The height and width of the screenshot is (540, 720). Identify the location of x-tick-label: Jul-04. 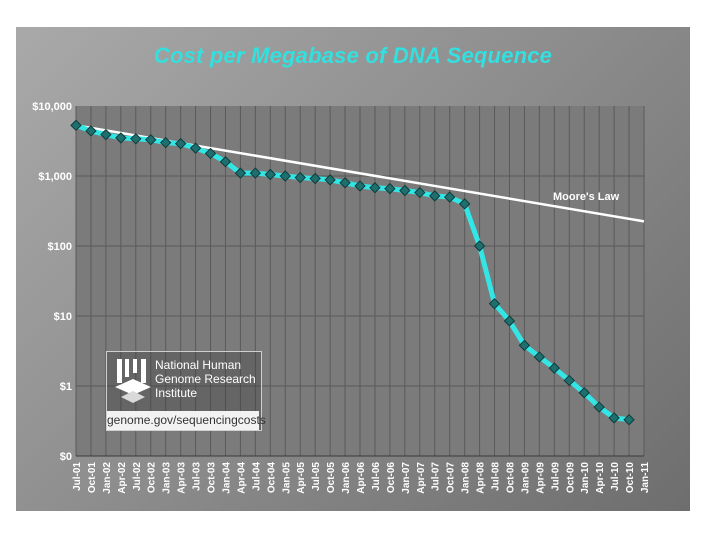
(256, 476).